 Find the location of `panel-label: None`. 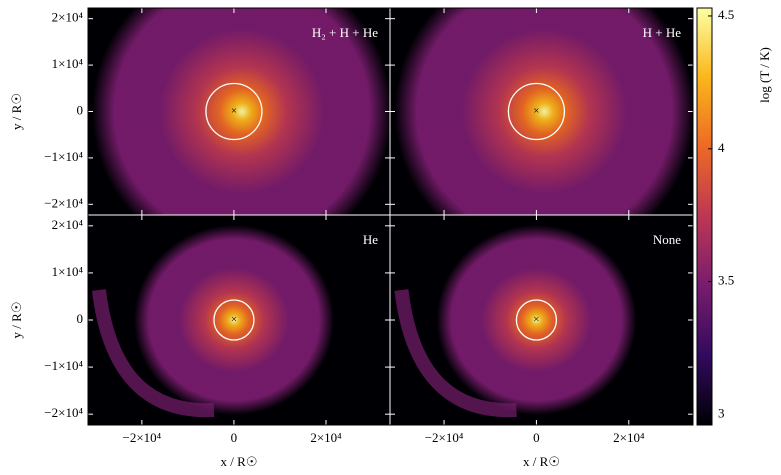

panel-label: None is located at coordinates (667, 239).